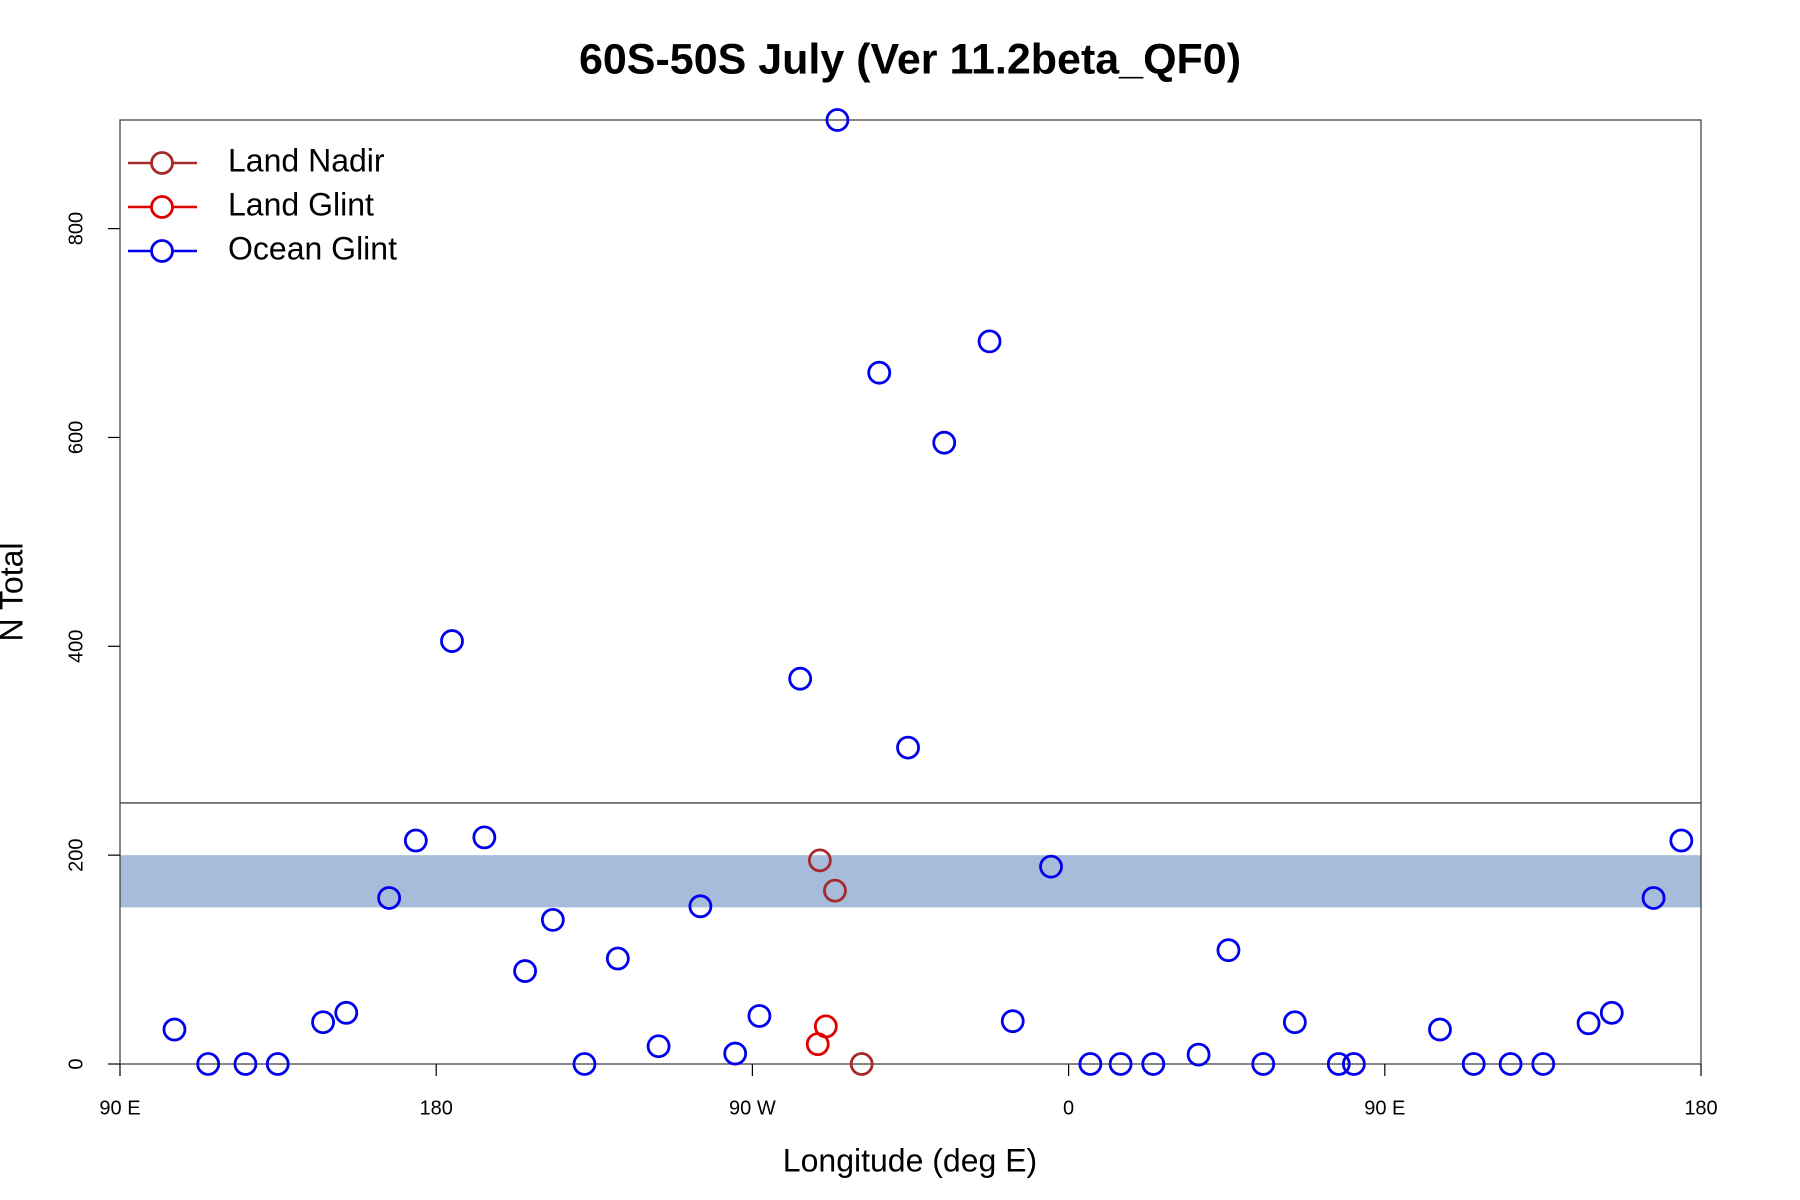  Describe the element at coordinates (1068, 1108) in the screenshot. I see `x-tick-label: 0` at that location.